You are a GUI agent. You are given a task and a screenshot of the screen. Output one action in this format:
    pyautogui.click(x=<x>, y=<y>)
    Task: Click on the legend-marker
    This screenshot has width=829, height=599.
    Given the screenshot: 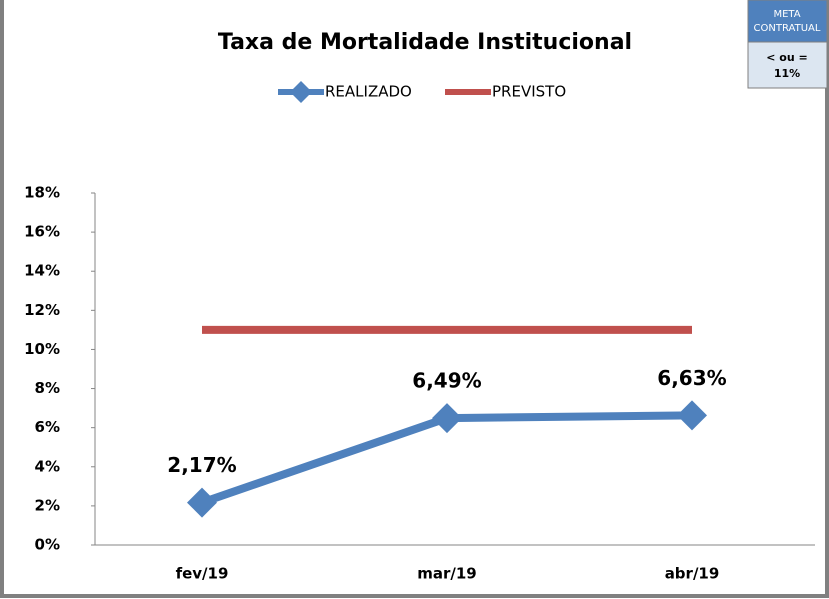 What is the action you would take?
    pyautogui.click(x=301, y=92)
    